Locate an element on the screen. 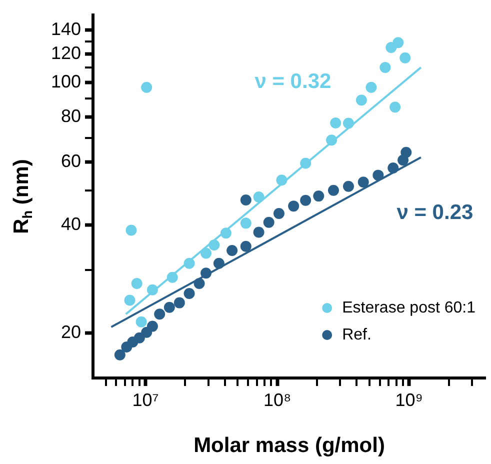 Image resolution: width=491 pixels, height=464 pixels. annotation: ν = 0.32 is located at coordinates (293, 82).